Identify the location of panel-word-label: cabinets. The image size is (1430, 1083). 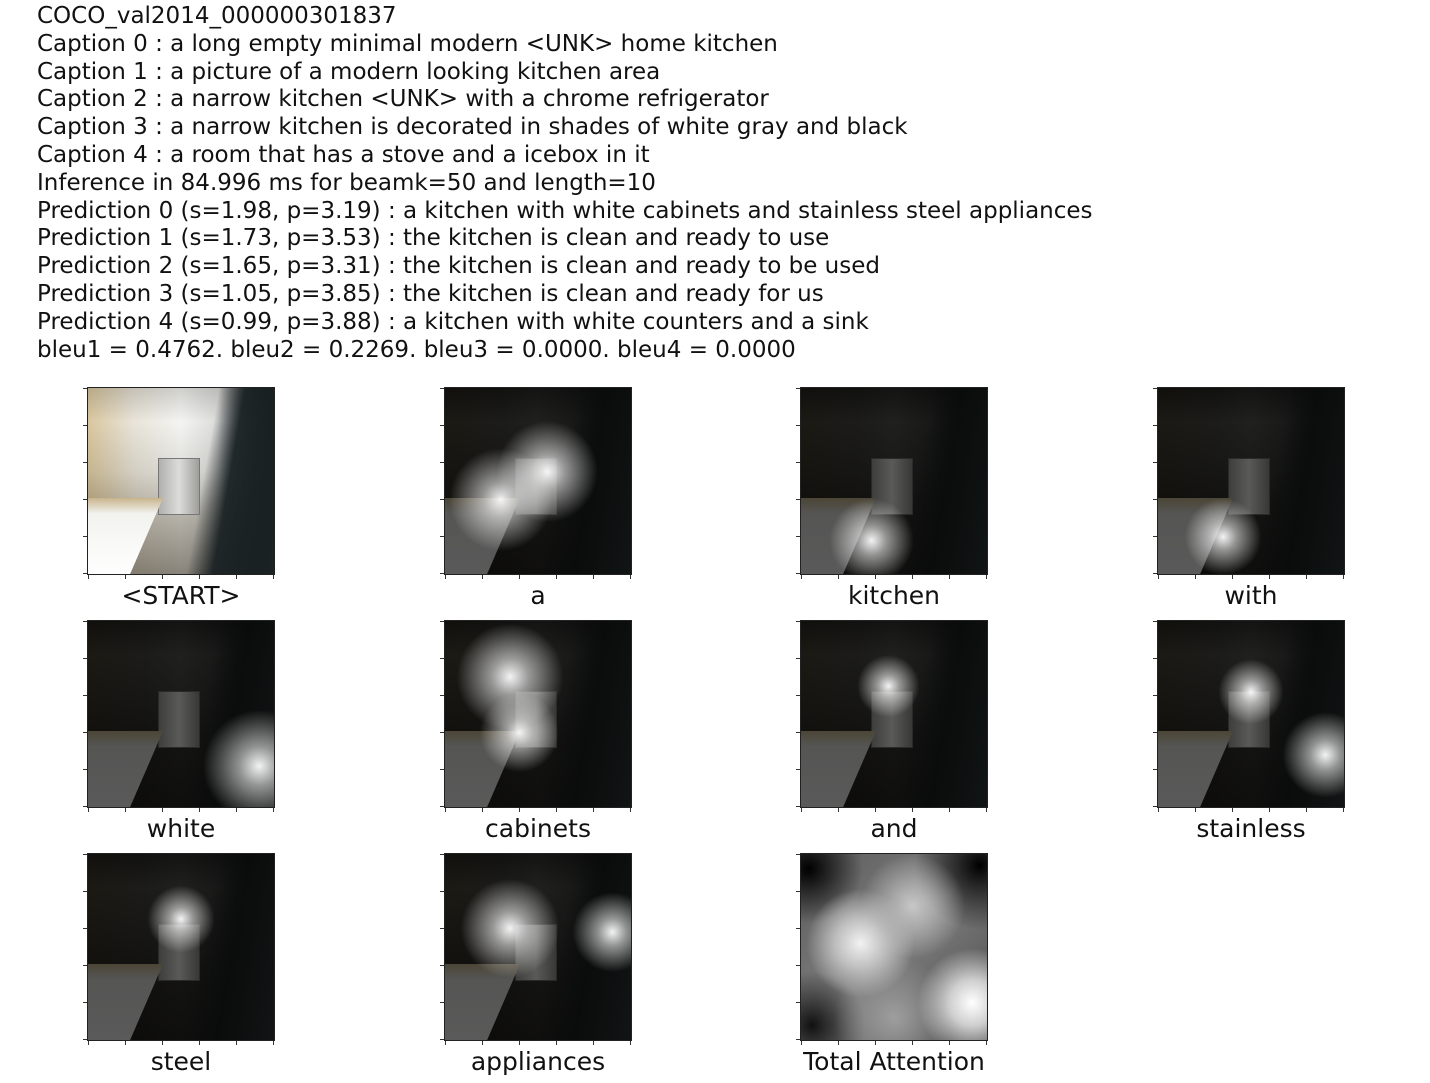
(538, 828).